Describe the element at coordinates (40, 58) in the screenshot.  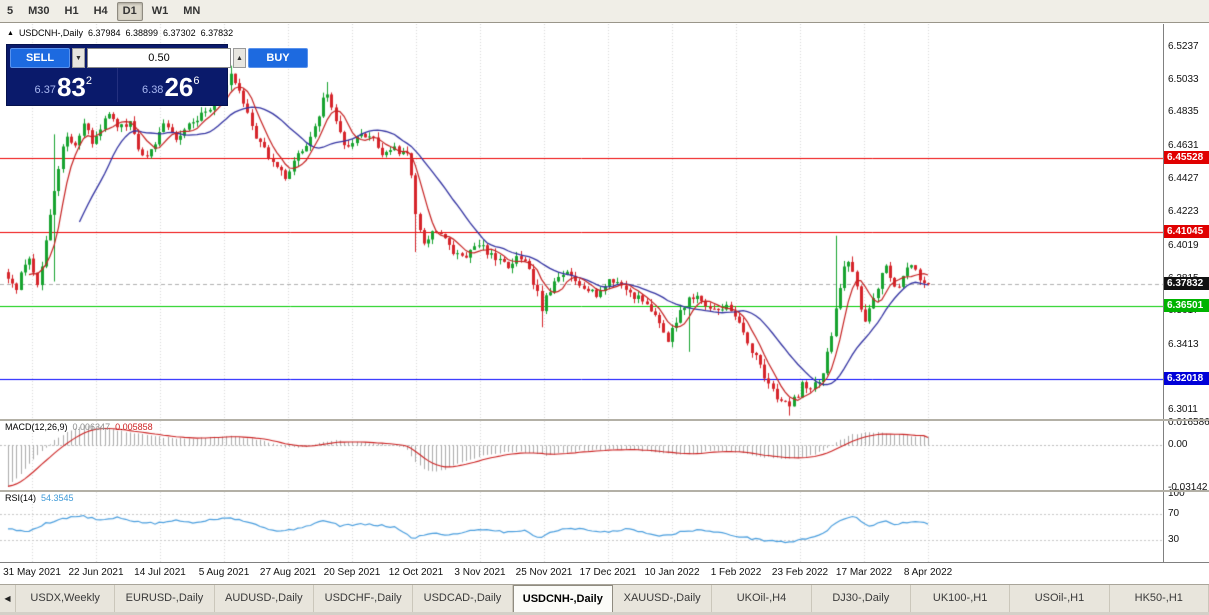
I see `sell-button: SELL` at that location.